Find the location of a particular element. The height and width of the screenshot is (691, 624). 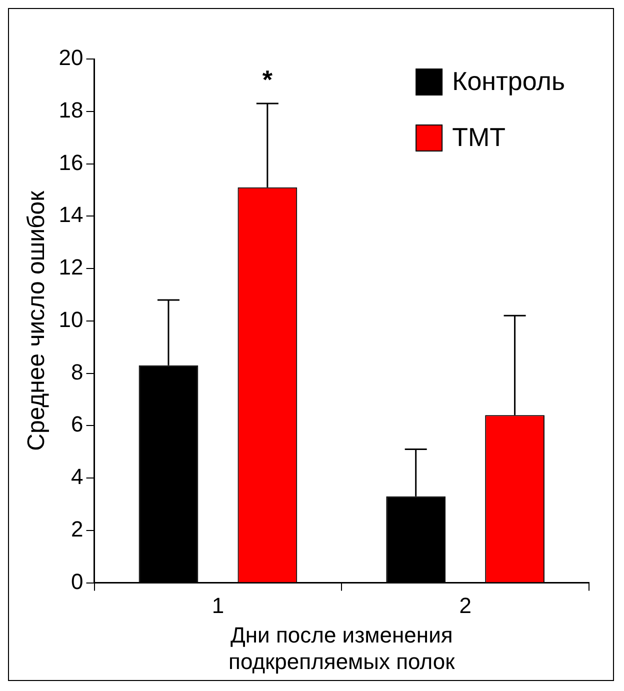

legend-label: ТМТ is located at coordinates (479, 137).